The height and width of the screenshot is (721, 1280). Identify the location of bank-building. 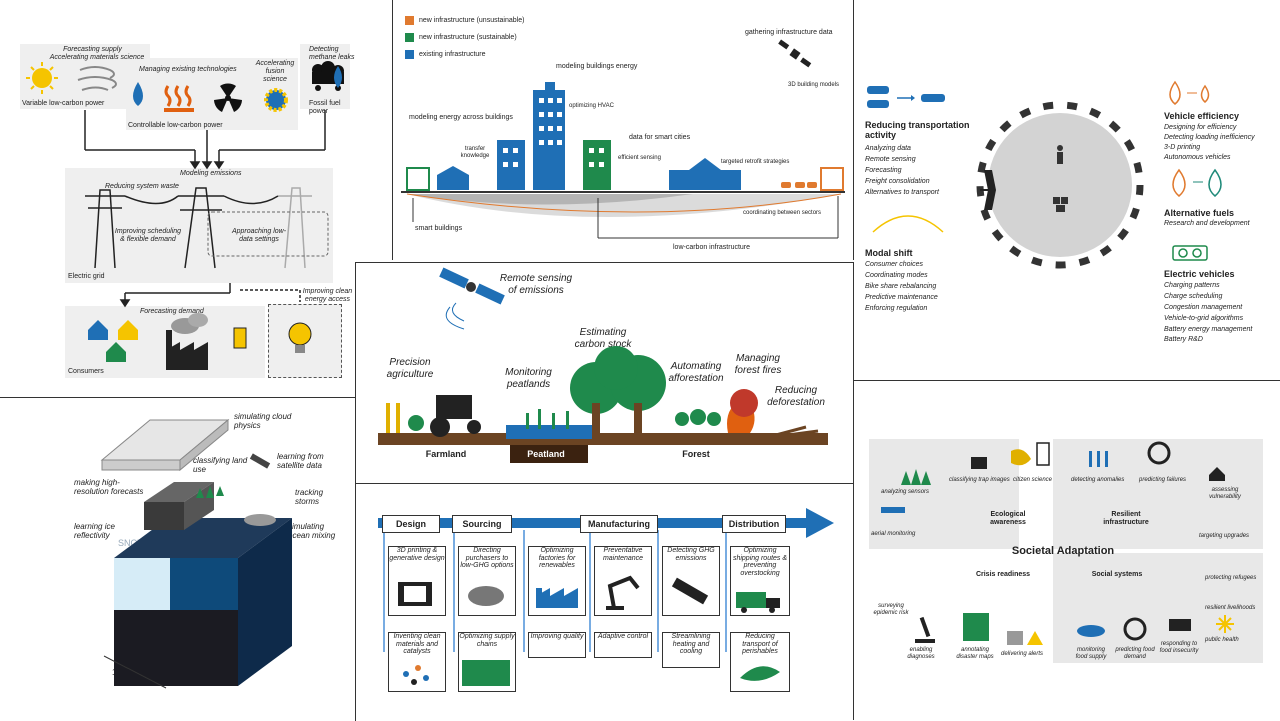
(453, 178).